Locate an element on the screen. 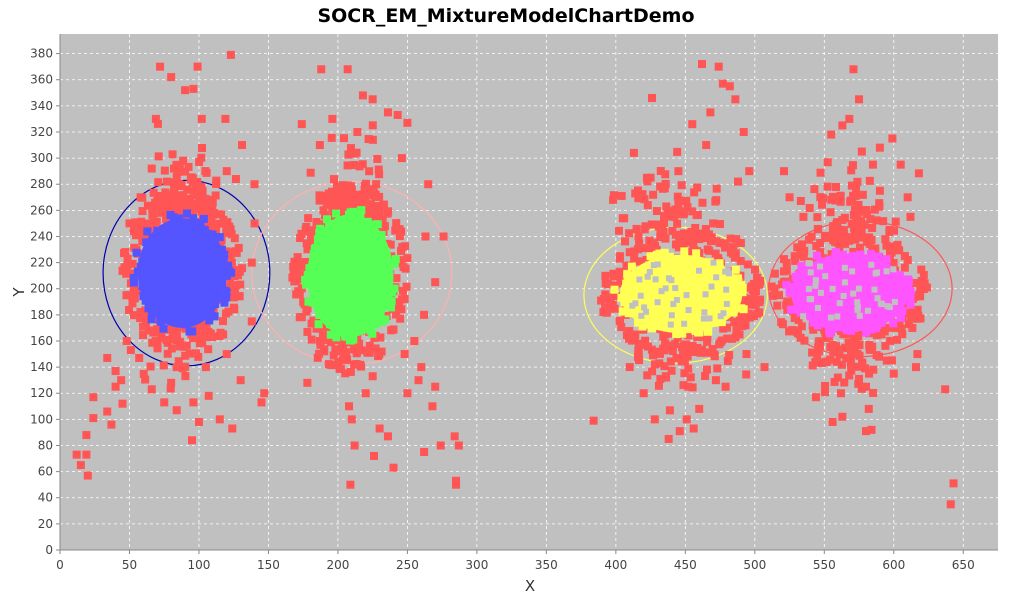  y-tick-label: 260 is located at coordinates (41, 210).